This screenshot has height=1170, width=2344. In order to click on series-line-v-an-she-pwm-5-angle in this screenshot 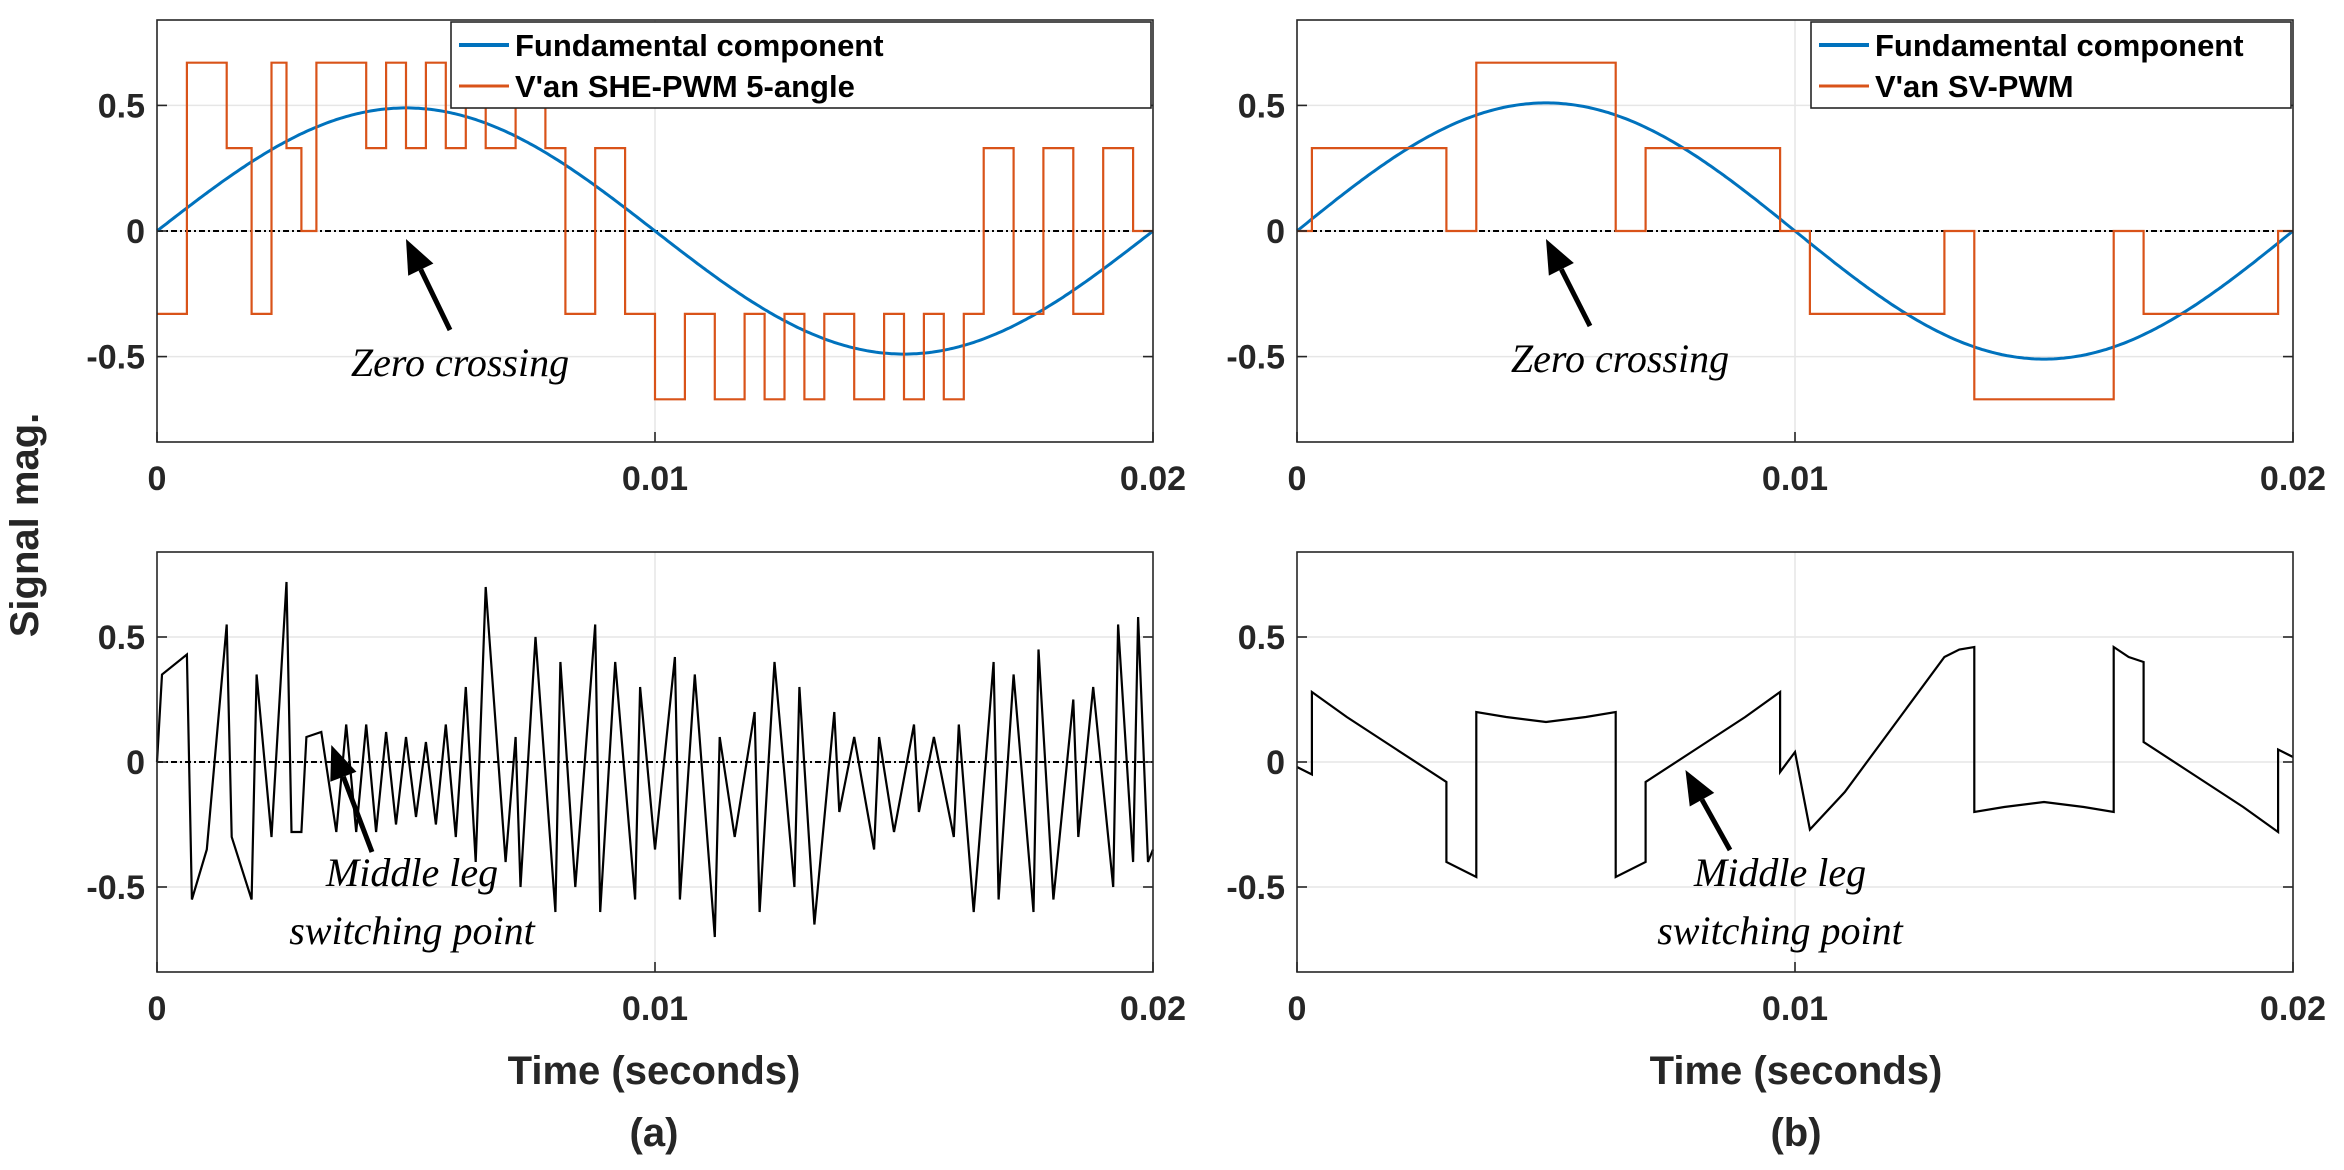, I will do `click(655, 231)`.